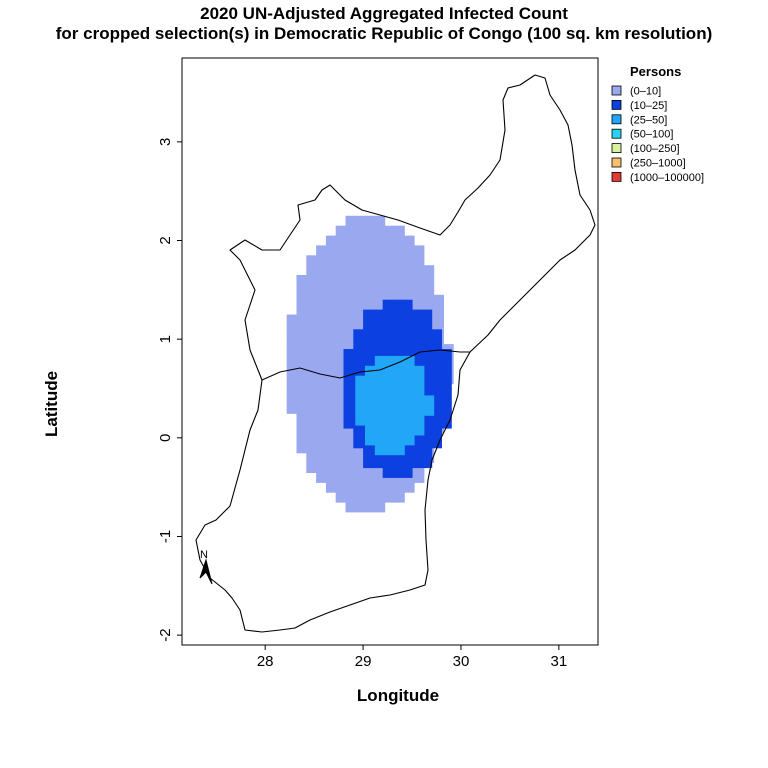  I want to click on x-tick-label: 29, so click(363, 661).